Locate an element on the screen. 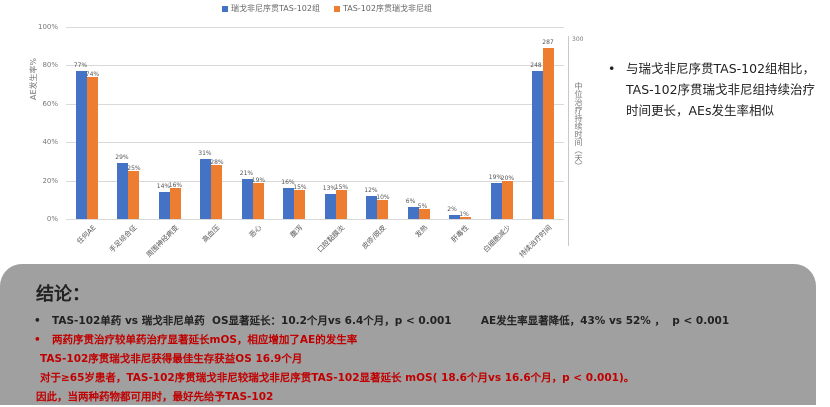 This screenshot has width=830, height=407. conclusion-line-2: • 两药序贯治疗较单药治疗显著延长mOS，相应增加了AE的发生率 is located at coordinates (425, 340).